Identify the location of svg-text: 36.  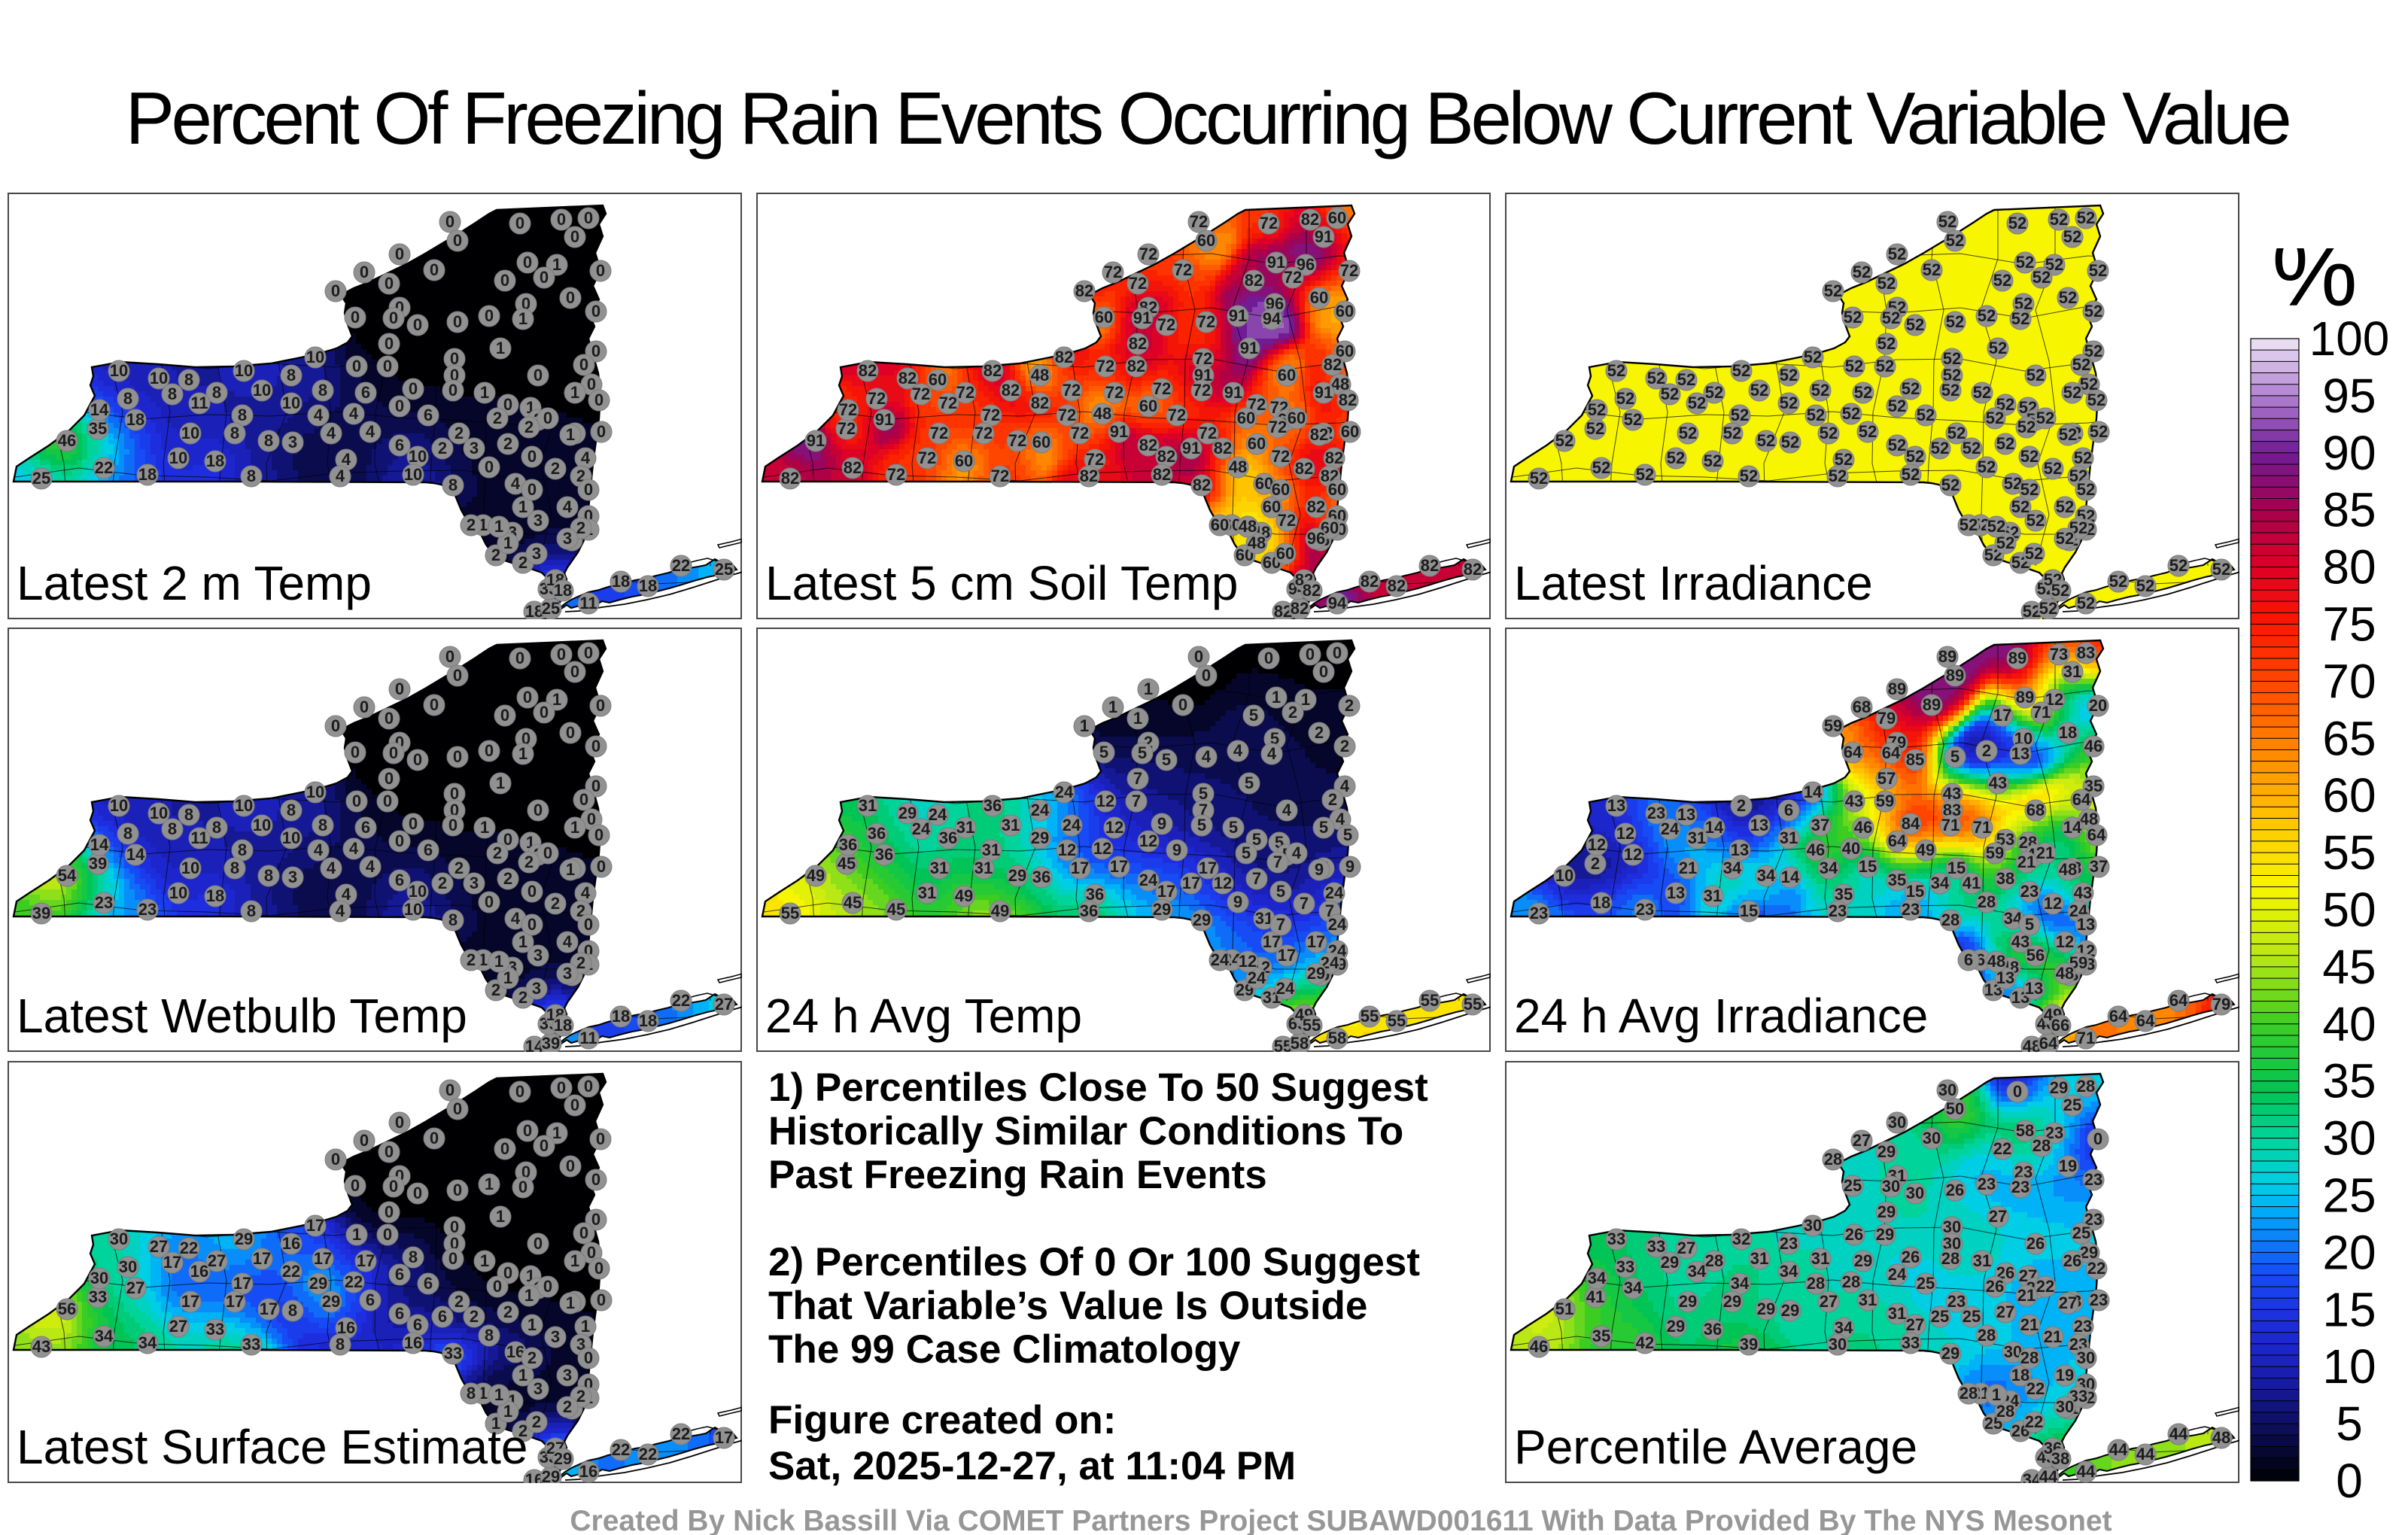
(848, 844).